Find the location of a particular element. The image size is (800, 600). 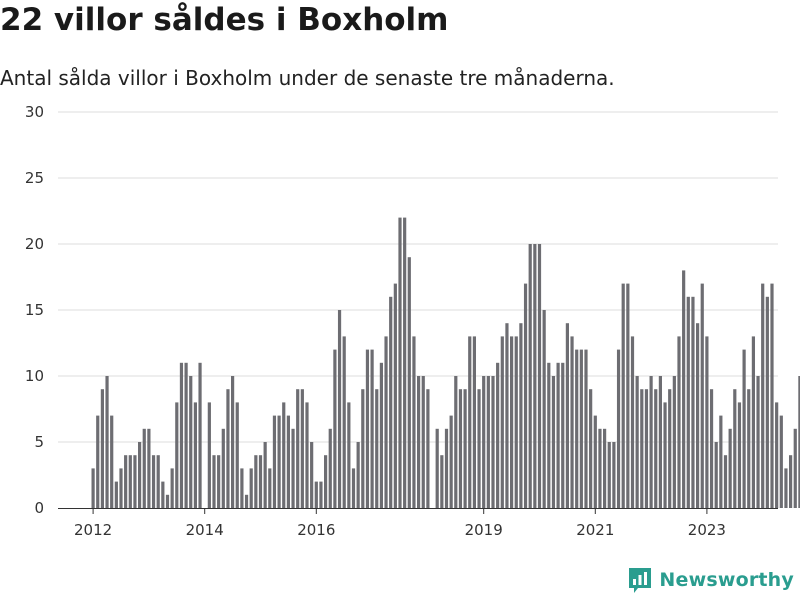

brand: Newsworthy is located at coordinates (710, 580).